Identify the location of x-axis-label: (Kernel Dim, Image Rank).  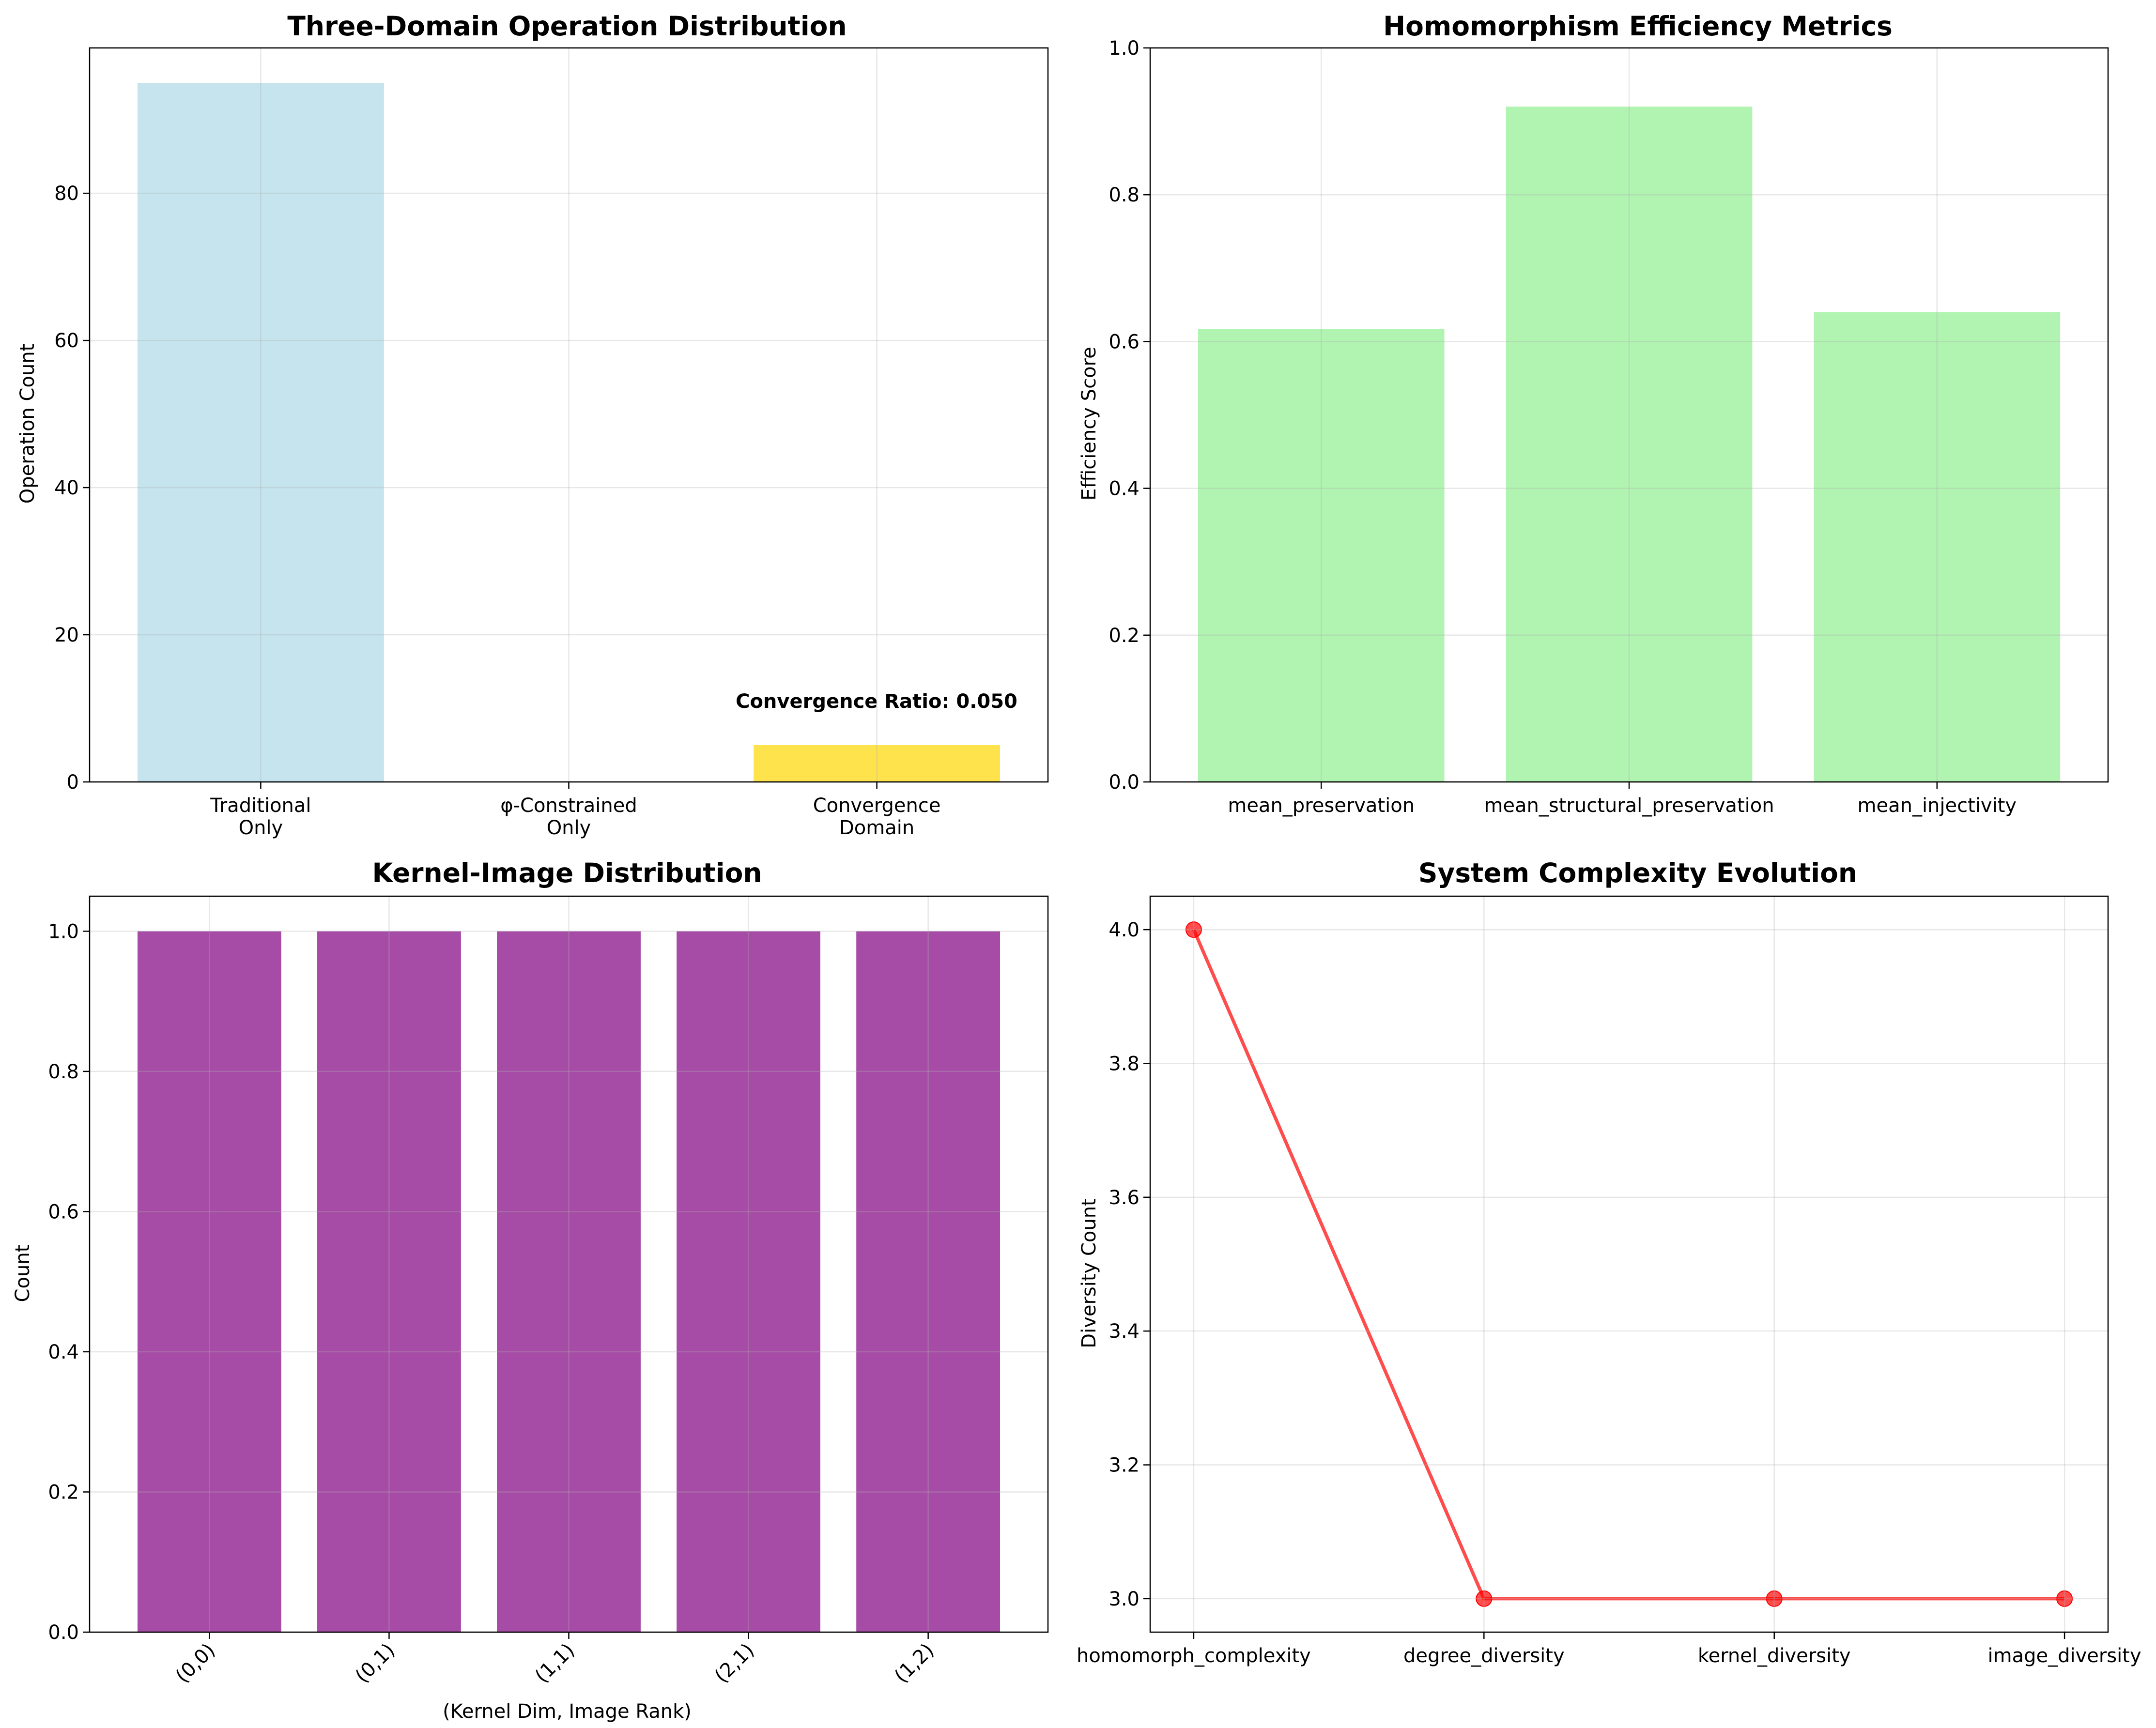
(568, 1712).